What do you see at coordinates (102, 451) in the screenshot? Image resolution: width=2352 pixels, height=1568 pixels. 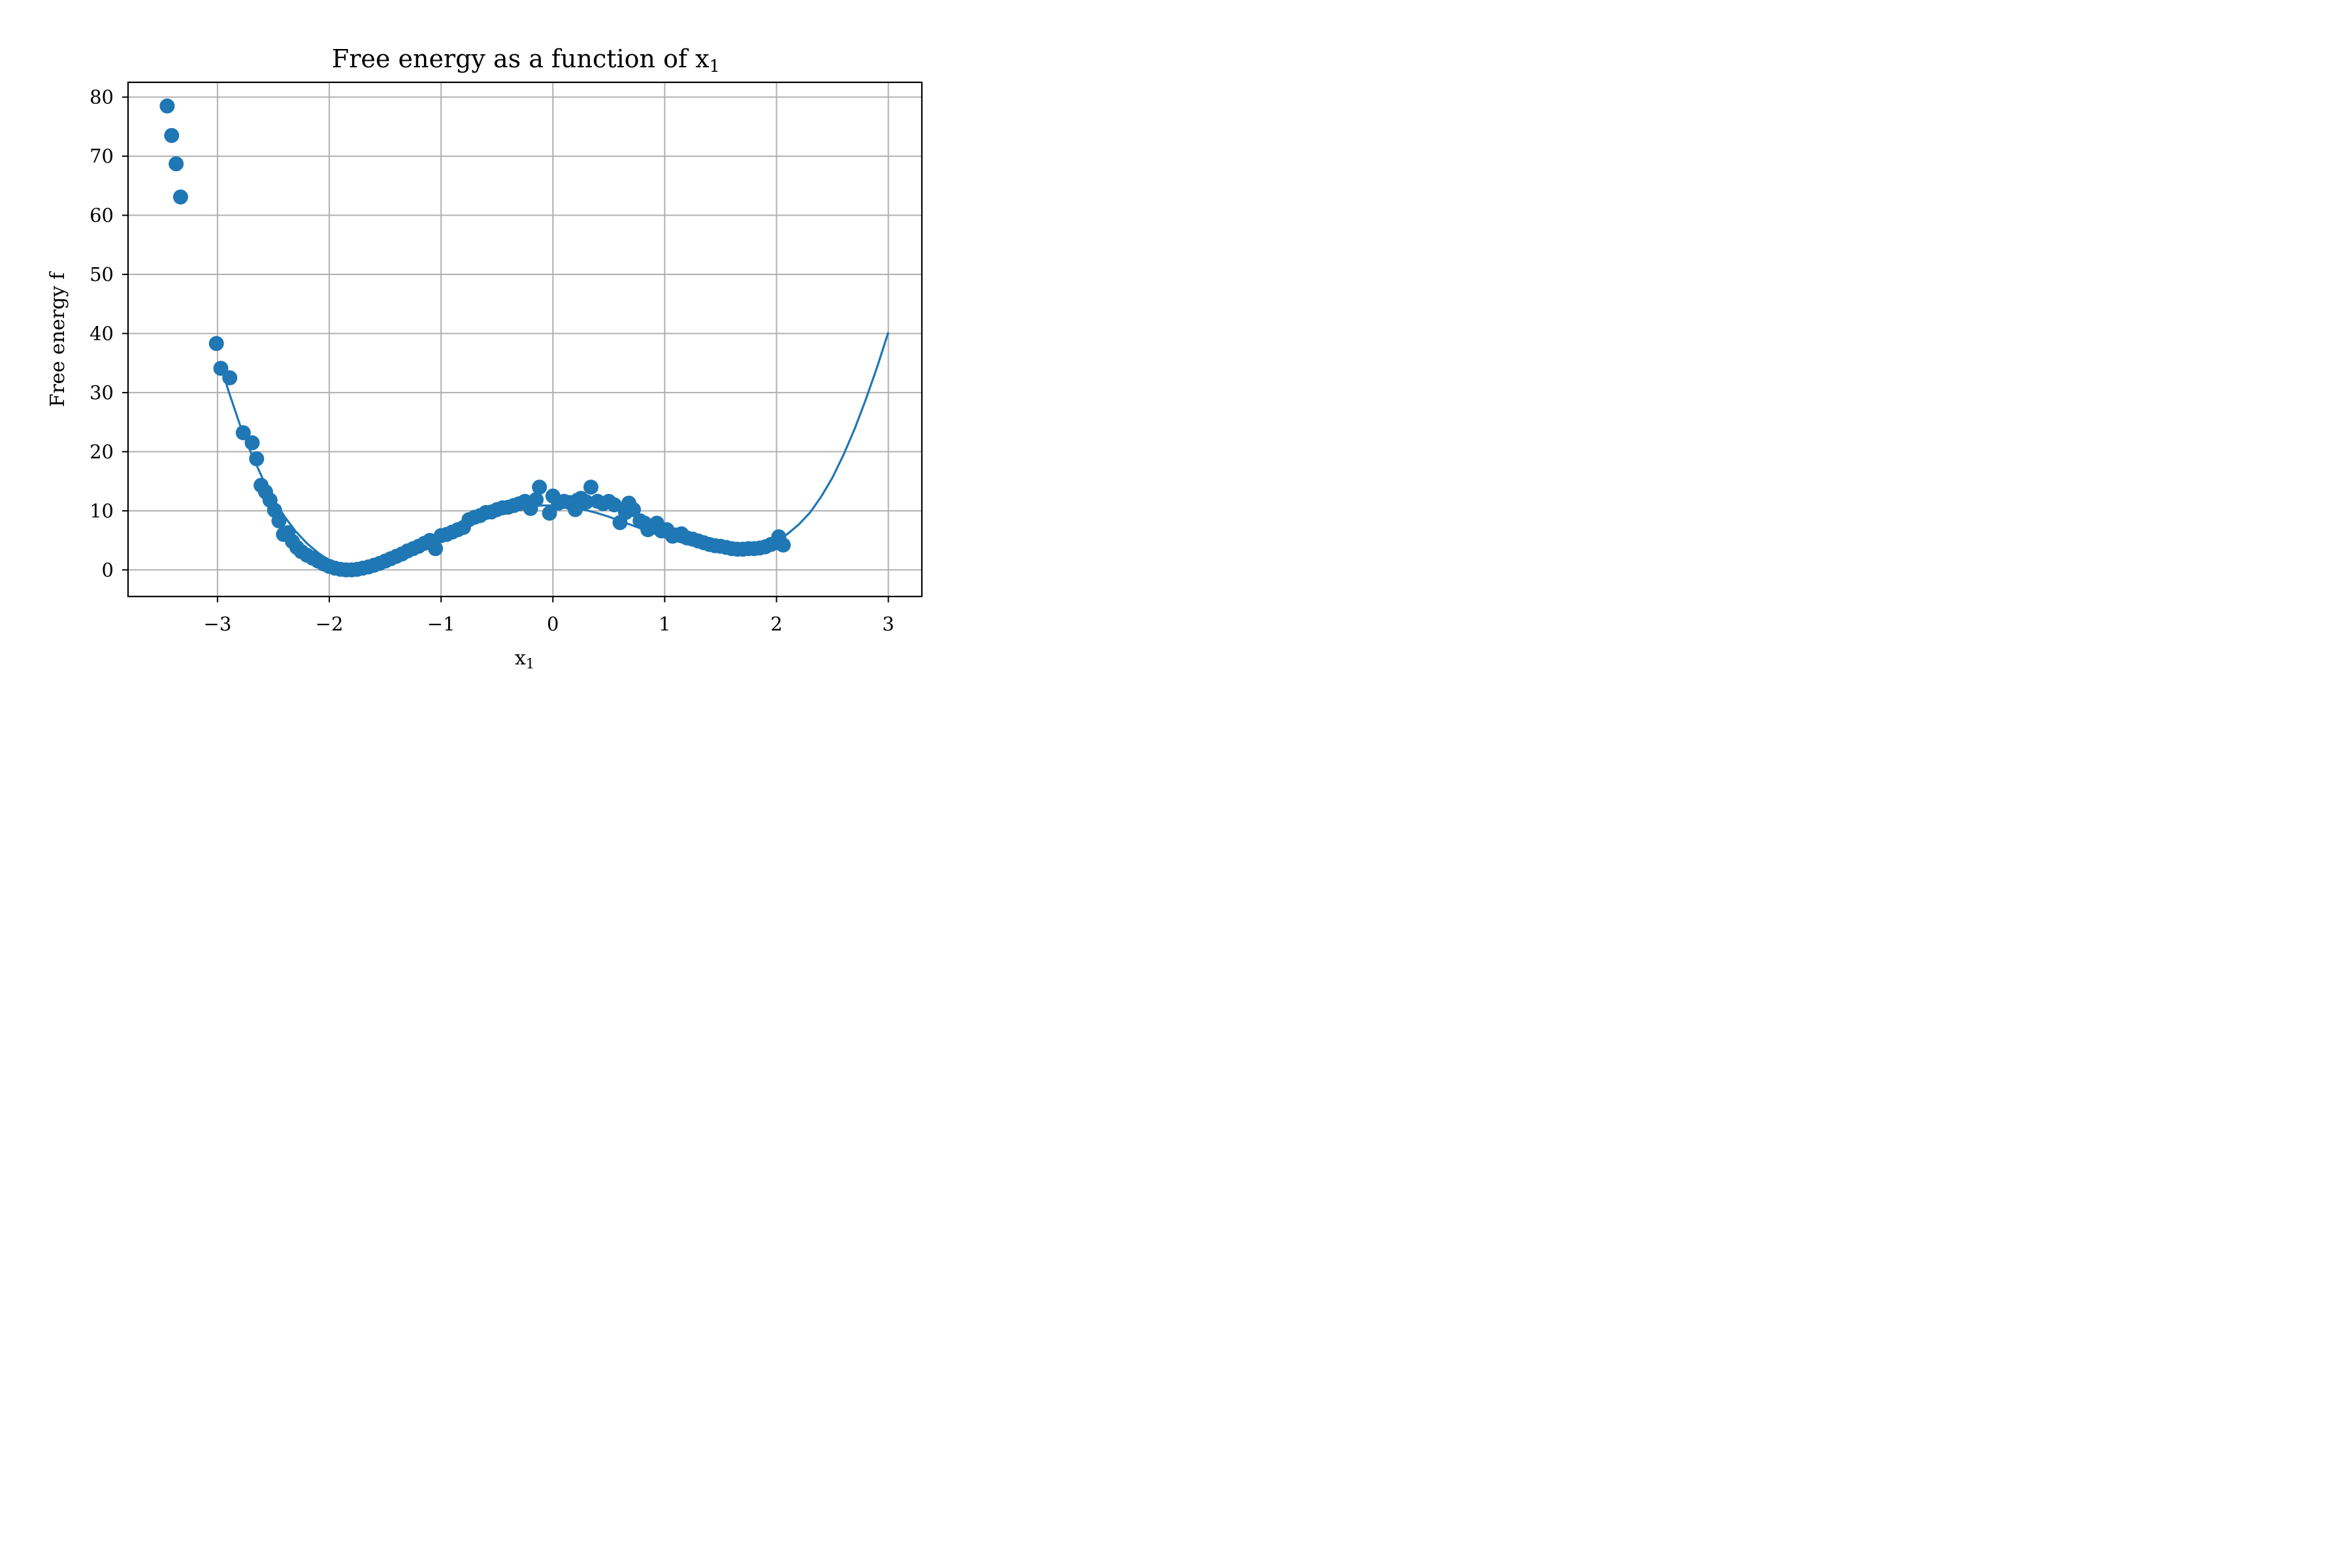 I see `y-tick-label: 20` at bounding box center [102, 451].